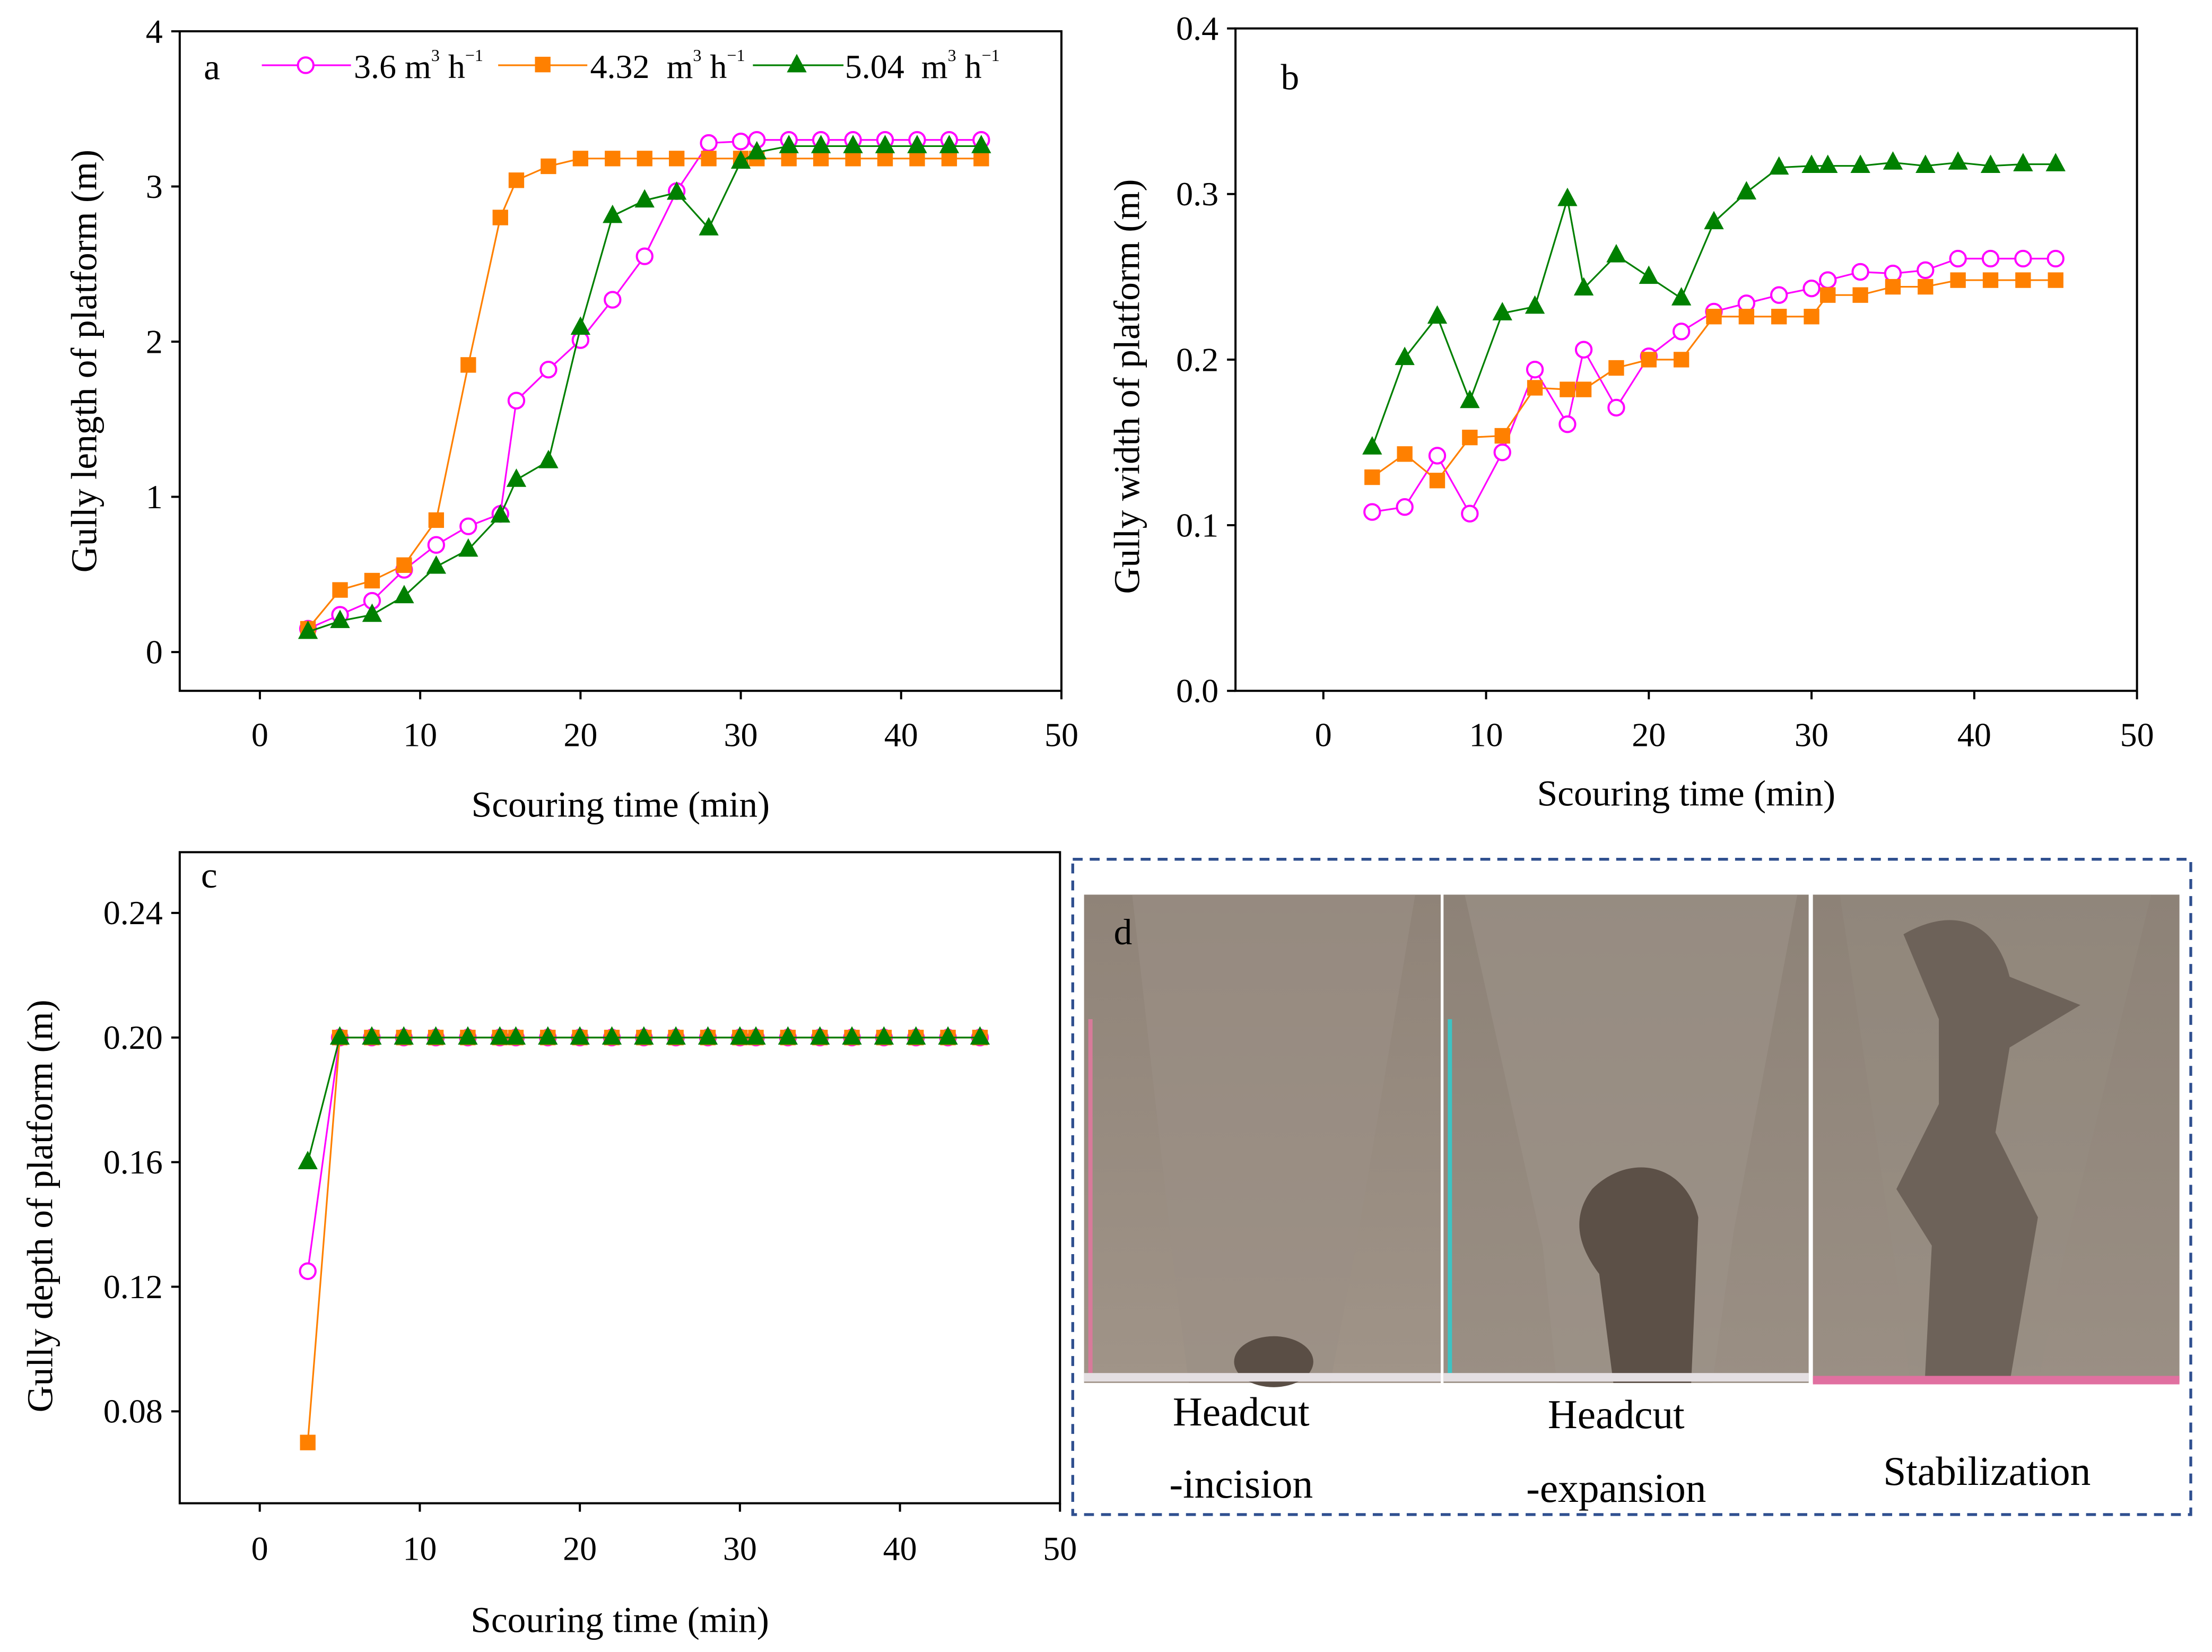 Image resolution: width=2212 pixels, height=1652 pixels. I want to click on x-tick-label: 50, so click(1060, 1548).